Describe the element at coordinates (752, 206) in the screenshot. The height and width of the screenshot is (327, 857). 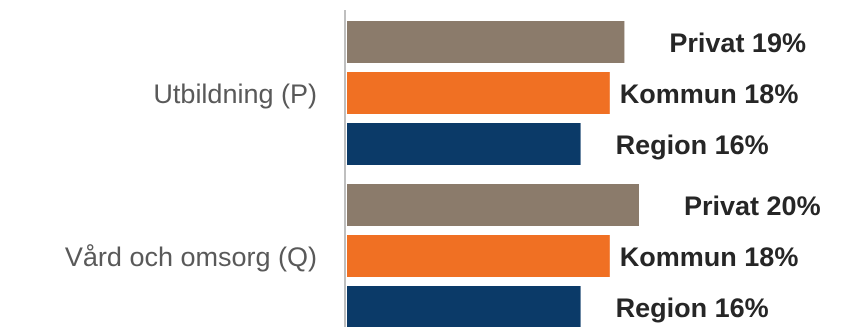
I see `data-label-privat: Privat 20%` at that location.